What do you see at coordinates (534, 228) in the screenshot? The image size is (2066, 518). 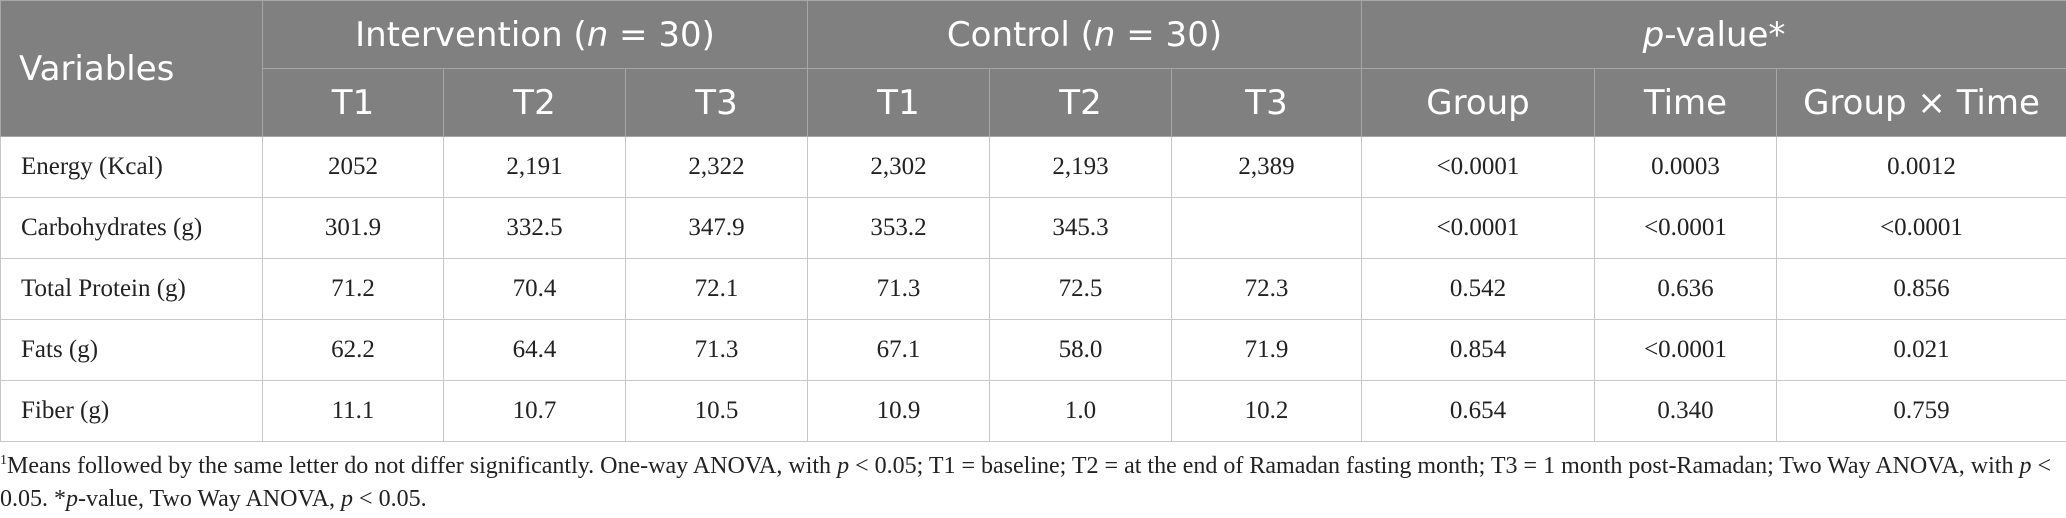 I see `table-cell: 332.5` at bounding box center [534, 228].